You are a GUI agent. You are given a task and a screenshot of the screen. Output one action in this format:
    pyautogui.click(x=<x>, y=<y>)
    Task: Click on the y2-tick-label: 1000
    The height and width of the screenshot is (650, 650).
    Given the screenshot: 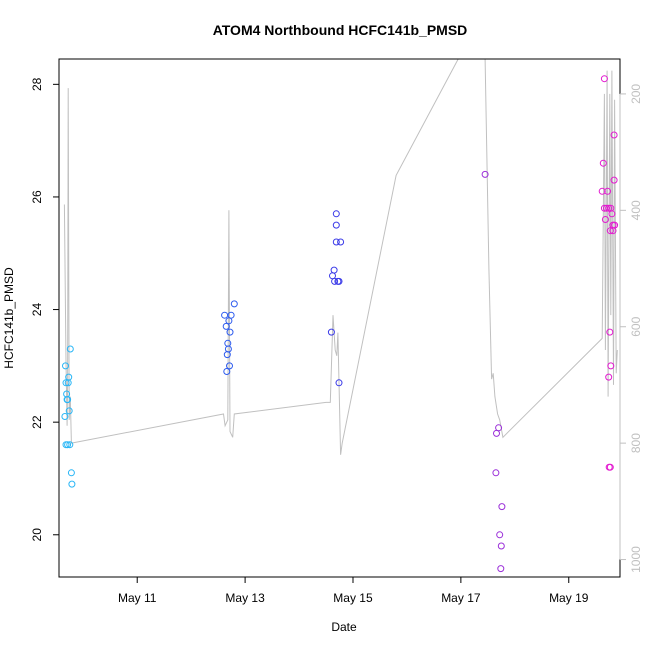 What is the action you would take?
    pyautogui.click(x=636, y=559)
    